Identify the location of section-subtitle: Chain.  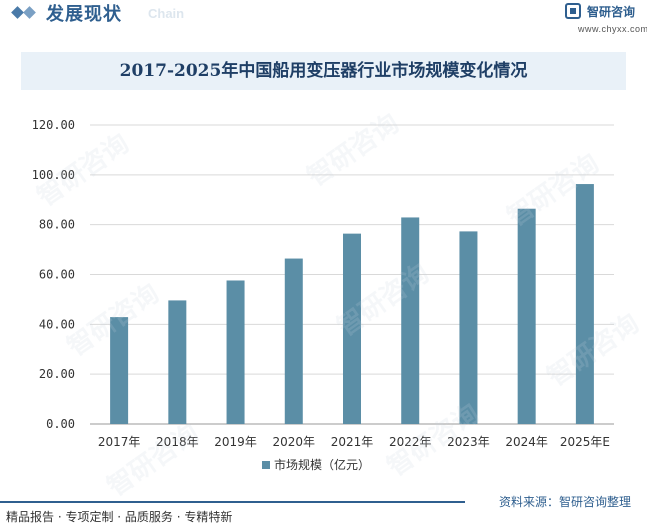
(166, 13).